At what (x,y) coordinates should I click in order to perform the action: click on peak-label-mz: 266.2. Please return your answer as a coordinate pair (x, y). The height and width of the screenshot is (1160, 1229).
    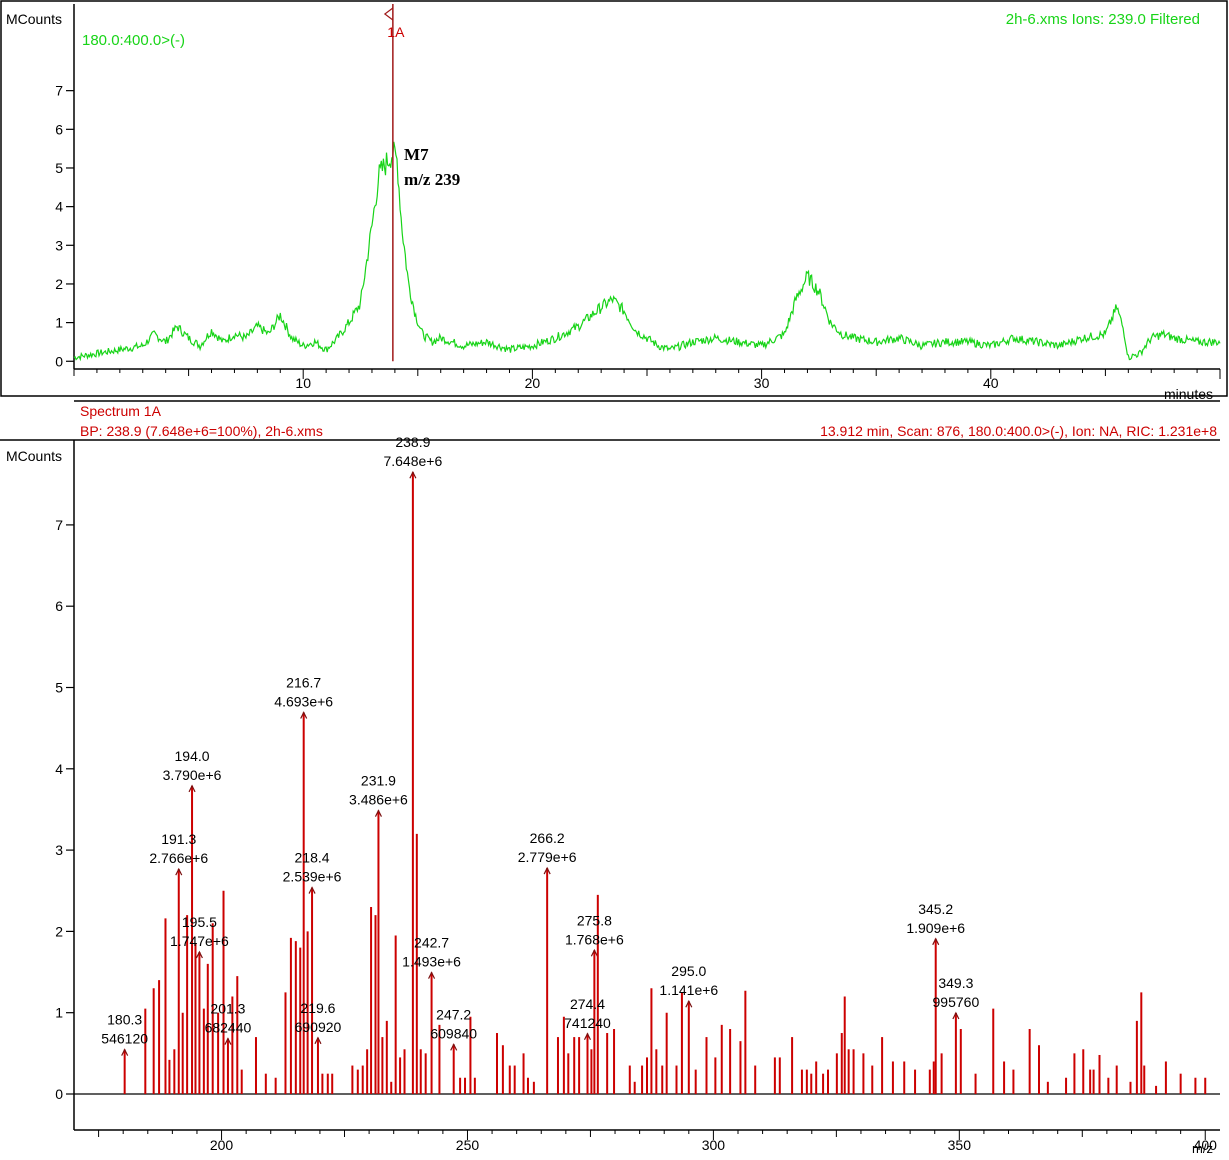
    Looking at the image, I should click on (547, 838).